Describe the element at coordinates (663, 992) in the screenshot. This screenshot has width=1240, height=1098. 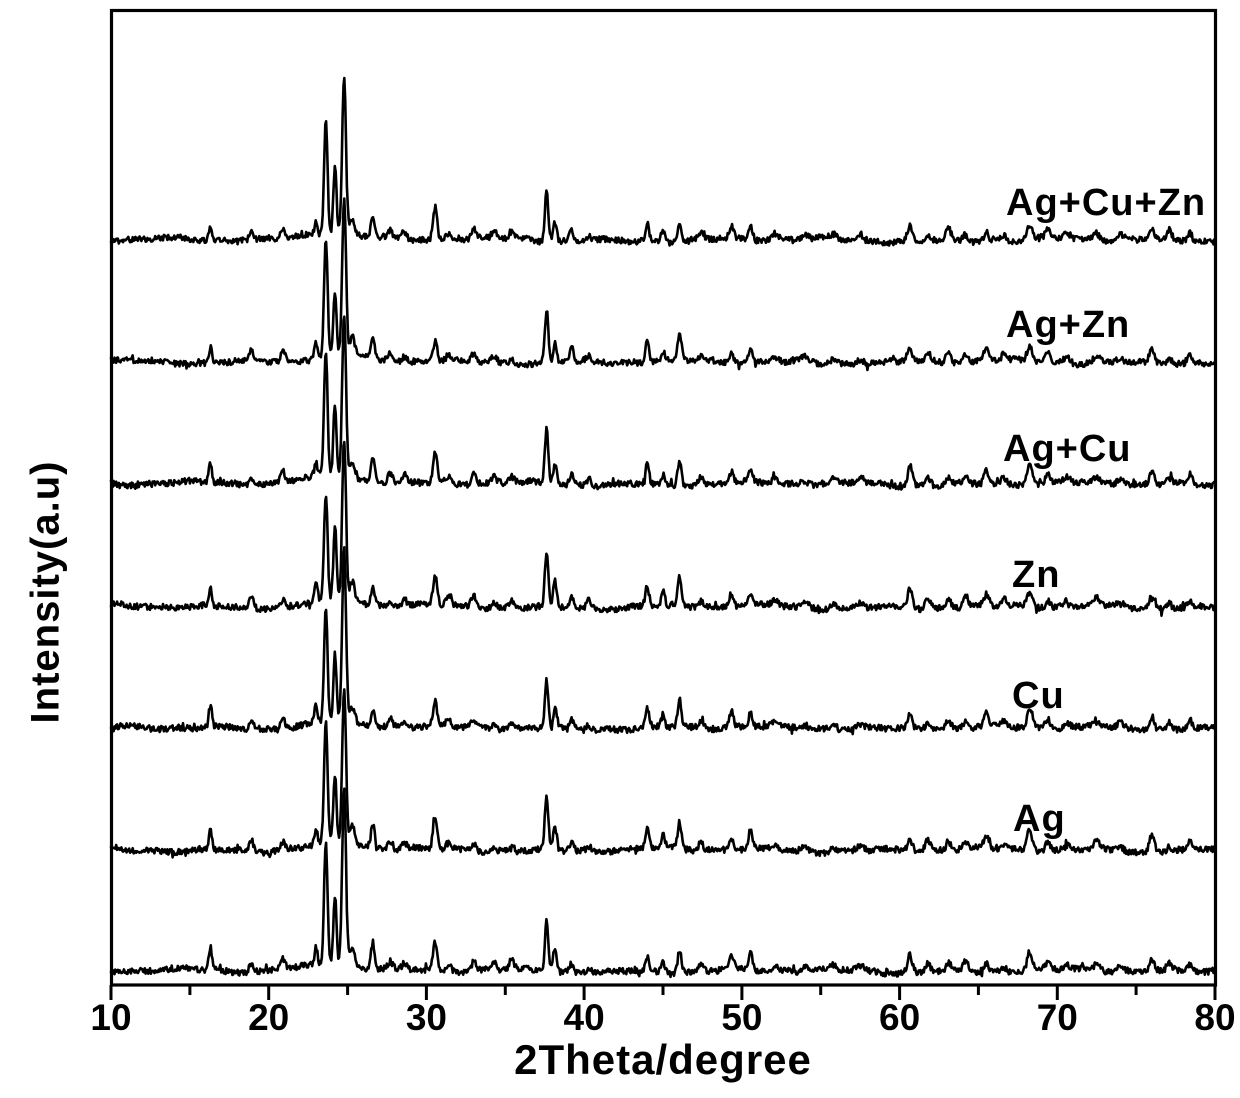
I see `x-axis-ticks` at that location.